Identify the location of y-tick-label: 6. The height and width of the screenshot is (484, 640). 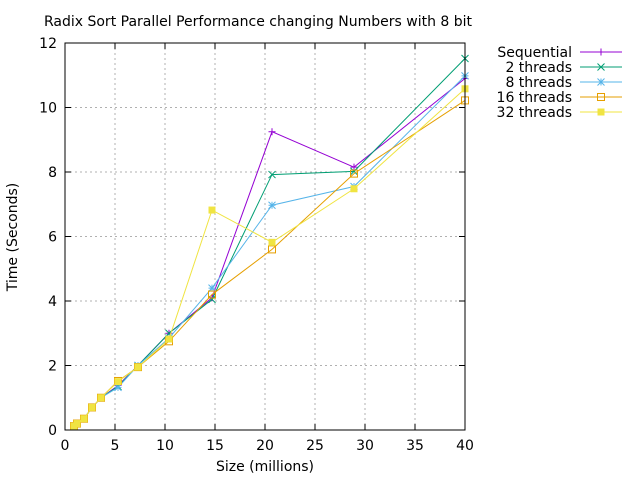
(52, 238).